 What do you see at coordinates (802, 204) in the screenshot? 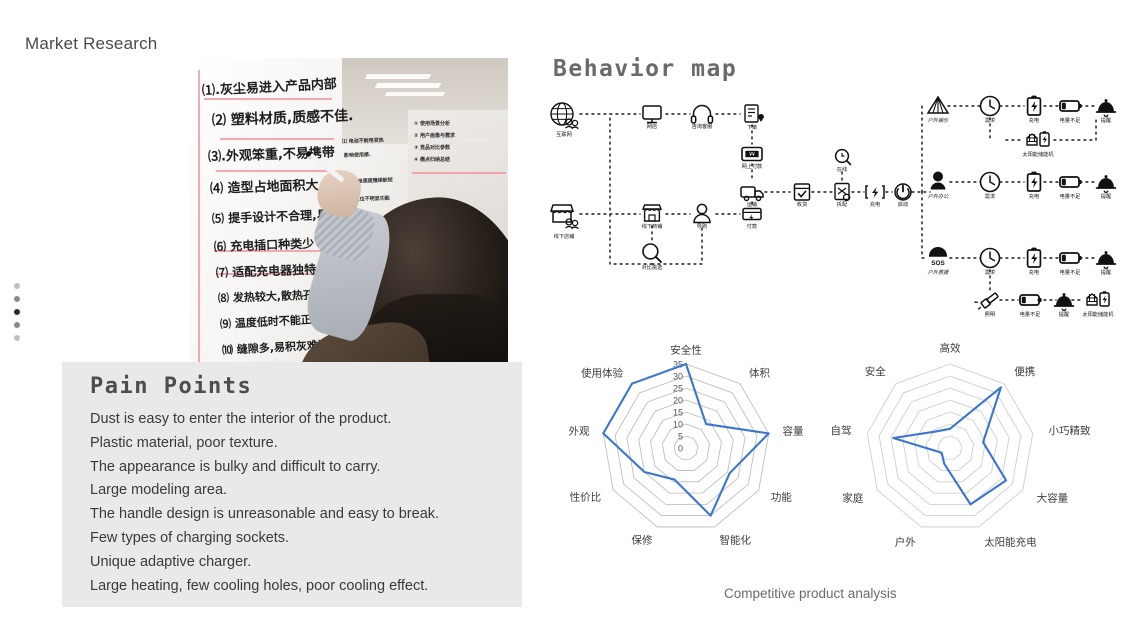
I see `node-label: 收货` at bounding box center [802, 204].